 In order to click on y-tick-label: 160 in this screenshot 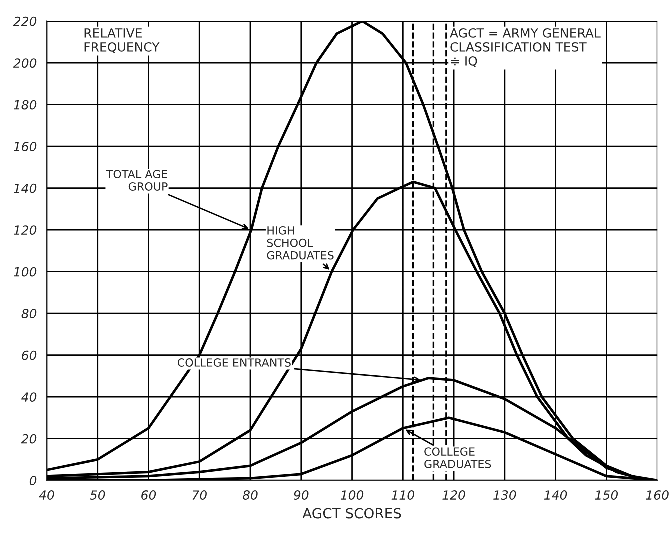, I will do `click(25, 147)`.